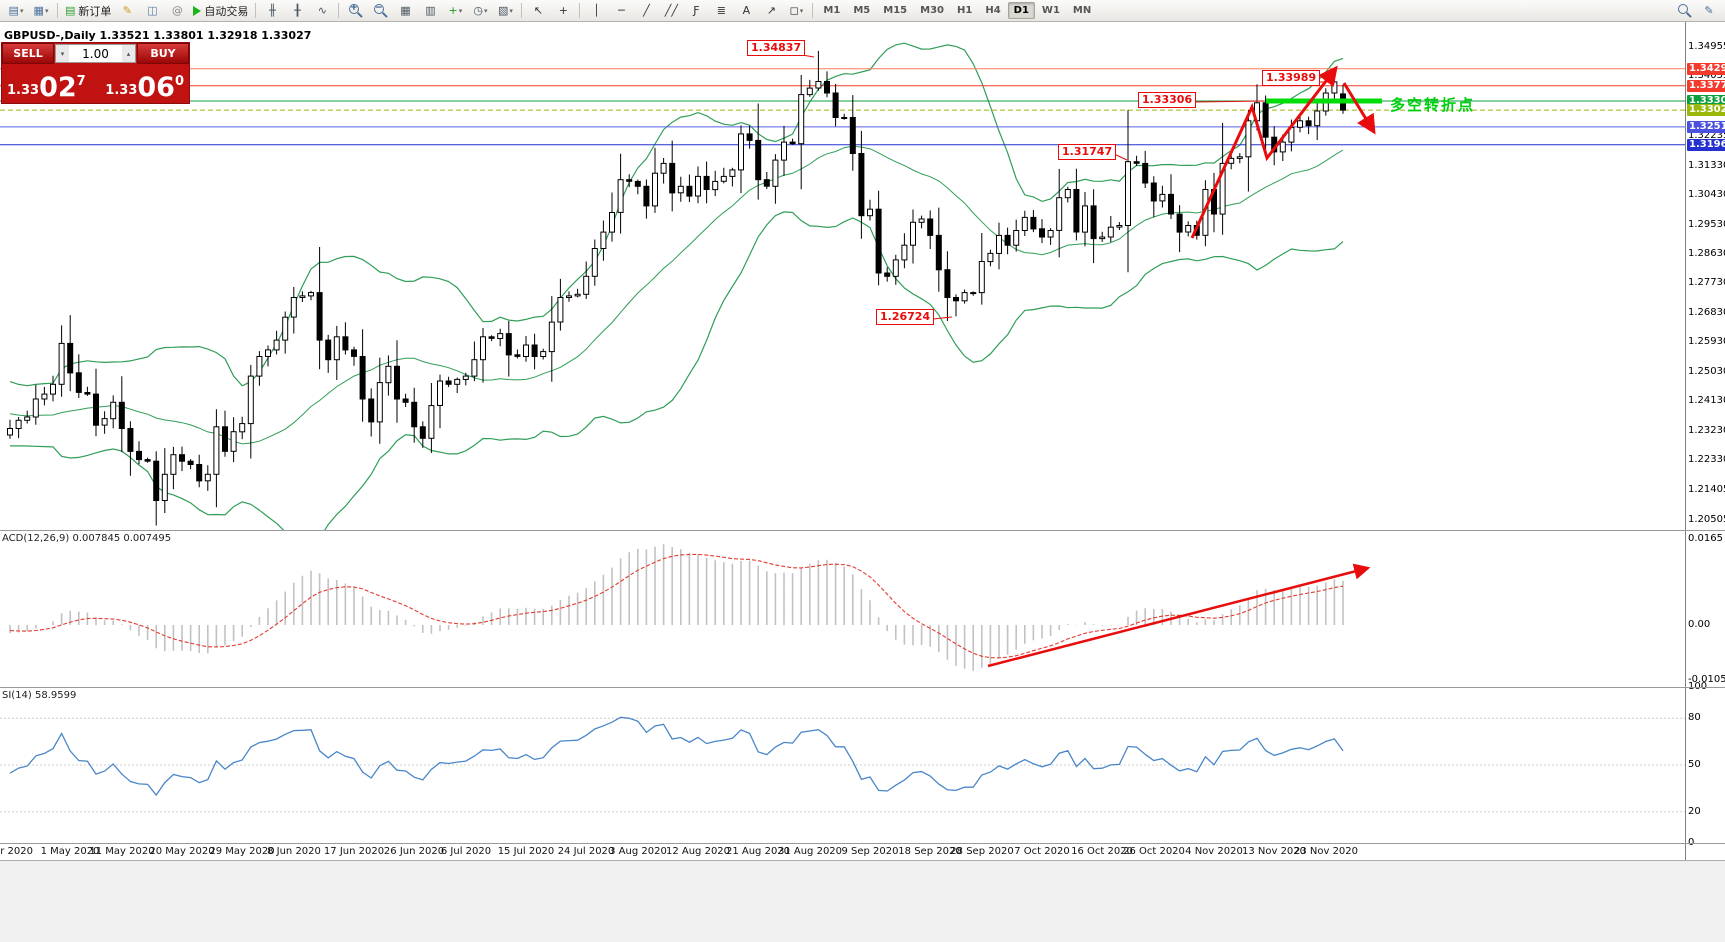  Describe the element at coordinates (1021, 10) in the screenshot. I see `timeframe-d1-button: D1` at that location.